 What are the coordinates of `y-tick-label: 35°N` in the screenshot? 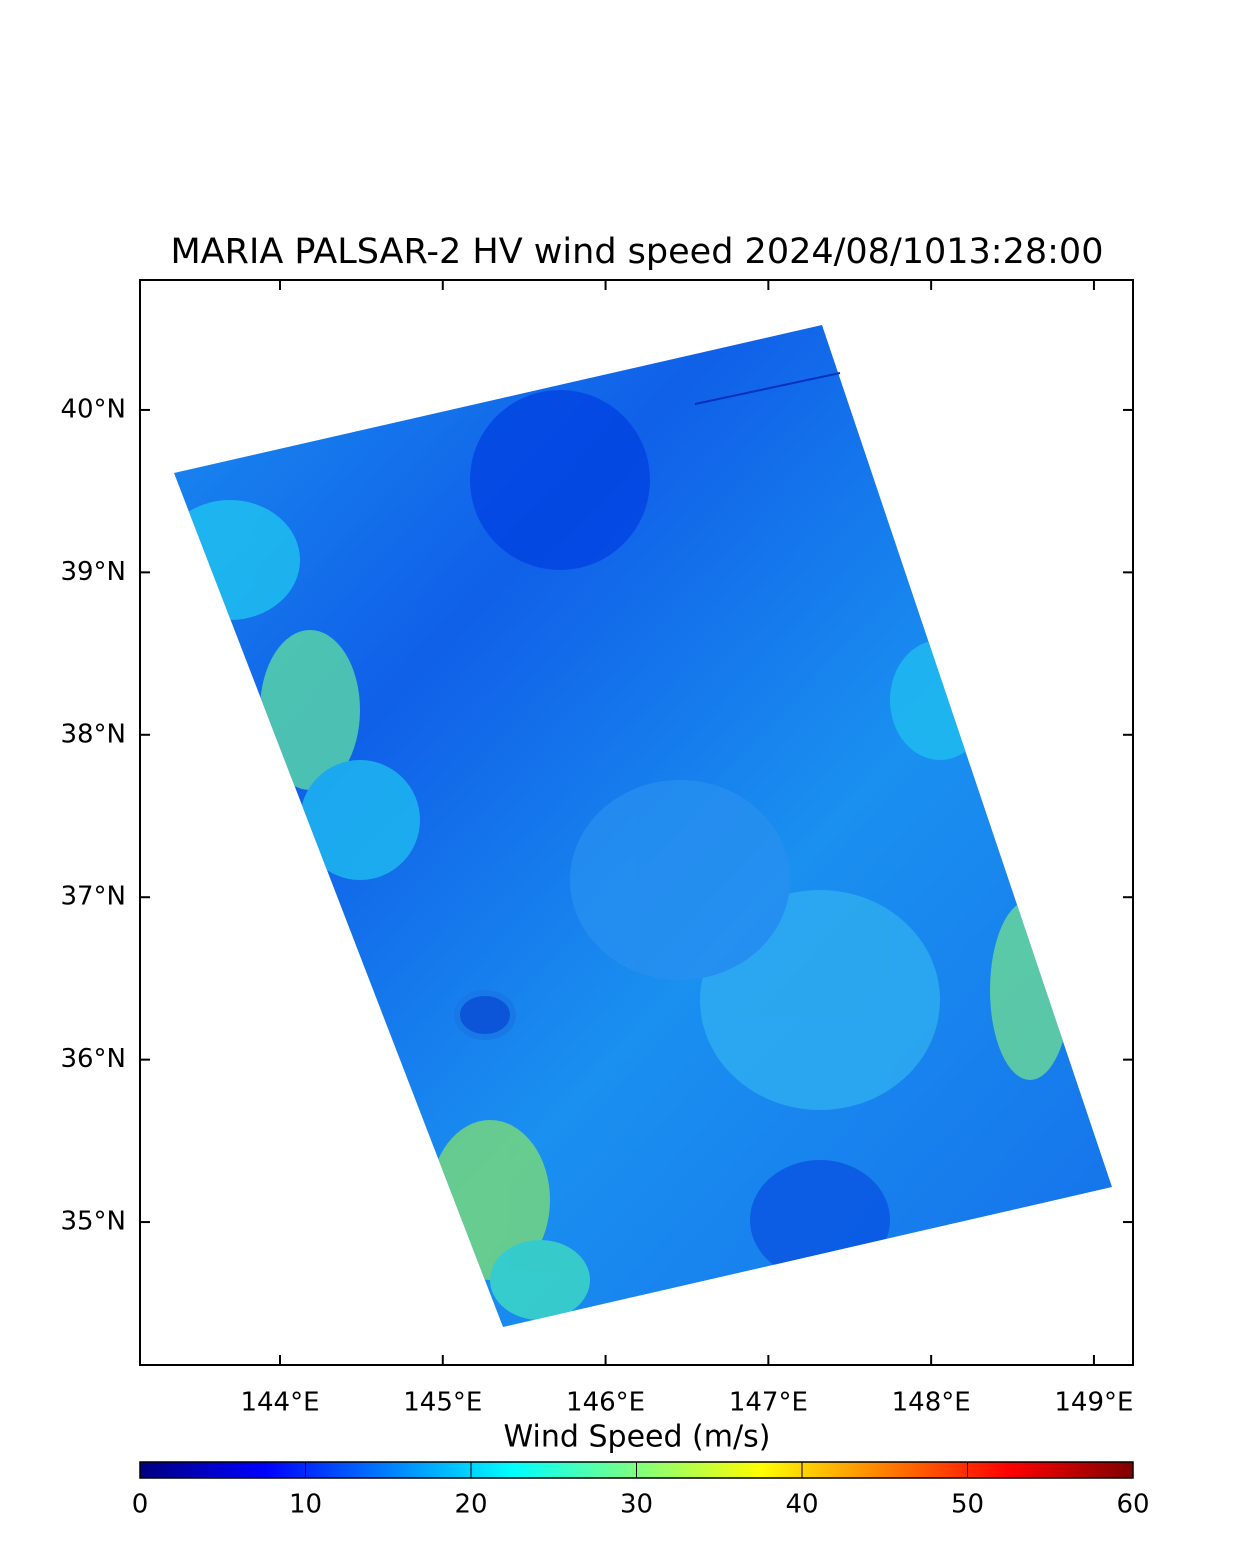 It's located at (93, 1222).